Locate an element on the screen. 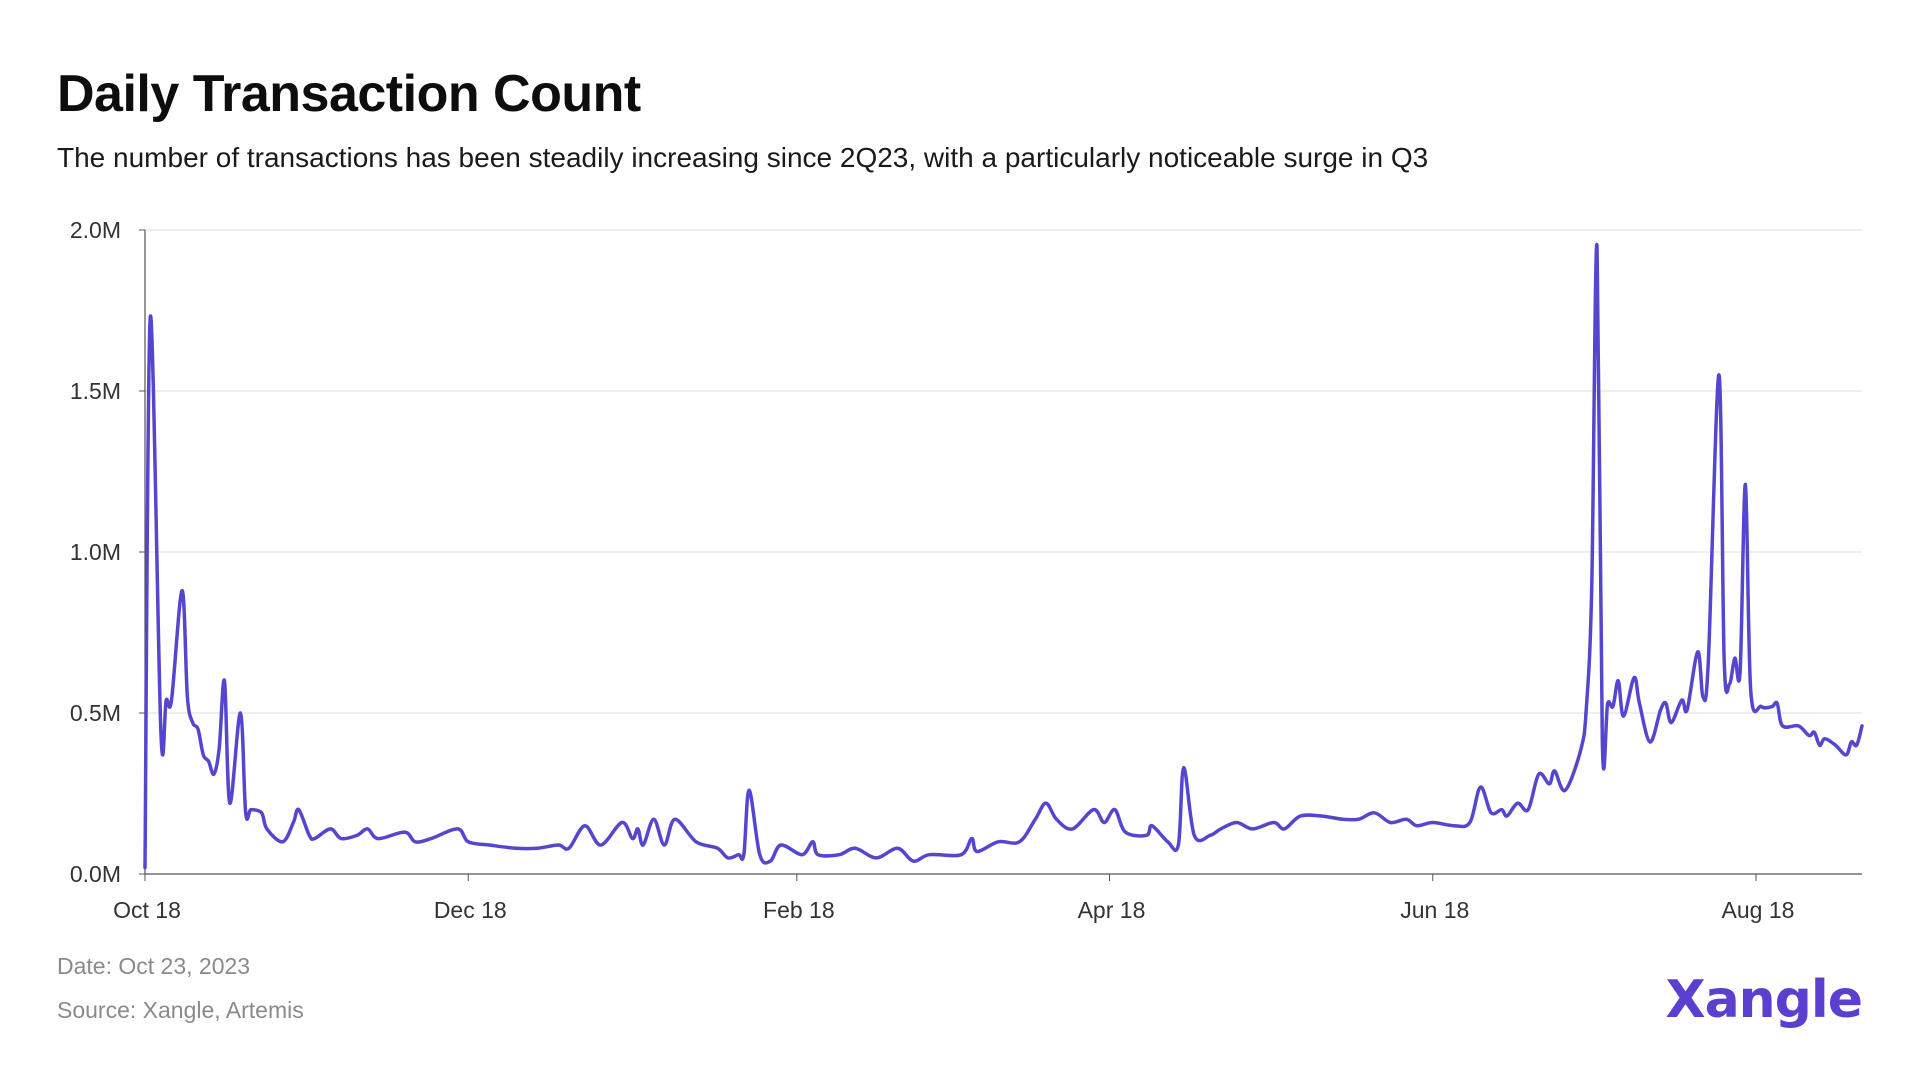 The image size is (1920, 1080). source-note: Source: Xangle, Artemis is located at coordinates (180, 1010).